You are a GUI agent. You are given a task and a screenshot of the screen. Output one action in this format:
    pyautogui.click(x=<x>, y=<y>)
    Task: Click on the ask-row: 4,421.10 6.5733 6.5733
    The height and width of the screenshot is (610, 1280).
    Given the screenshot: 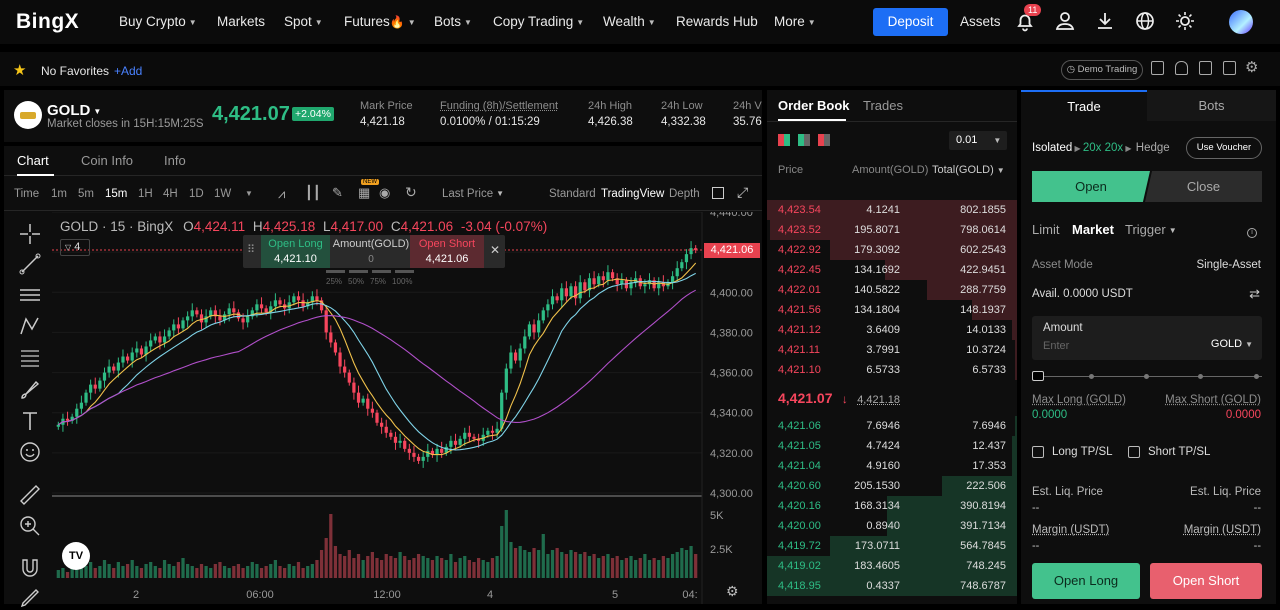 What is the action you would take?
    pyautogui.click(x=892, y=370)
    